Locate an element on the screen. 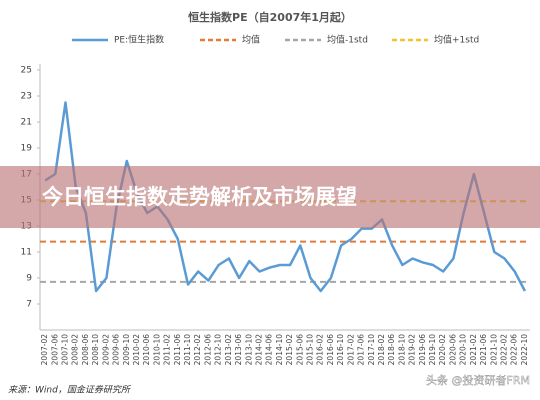  x-tick-label: 2013-06 is located at coordinates (238, 350).